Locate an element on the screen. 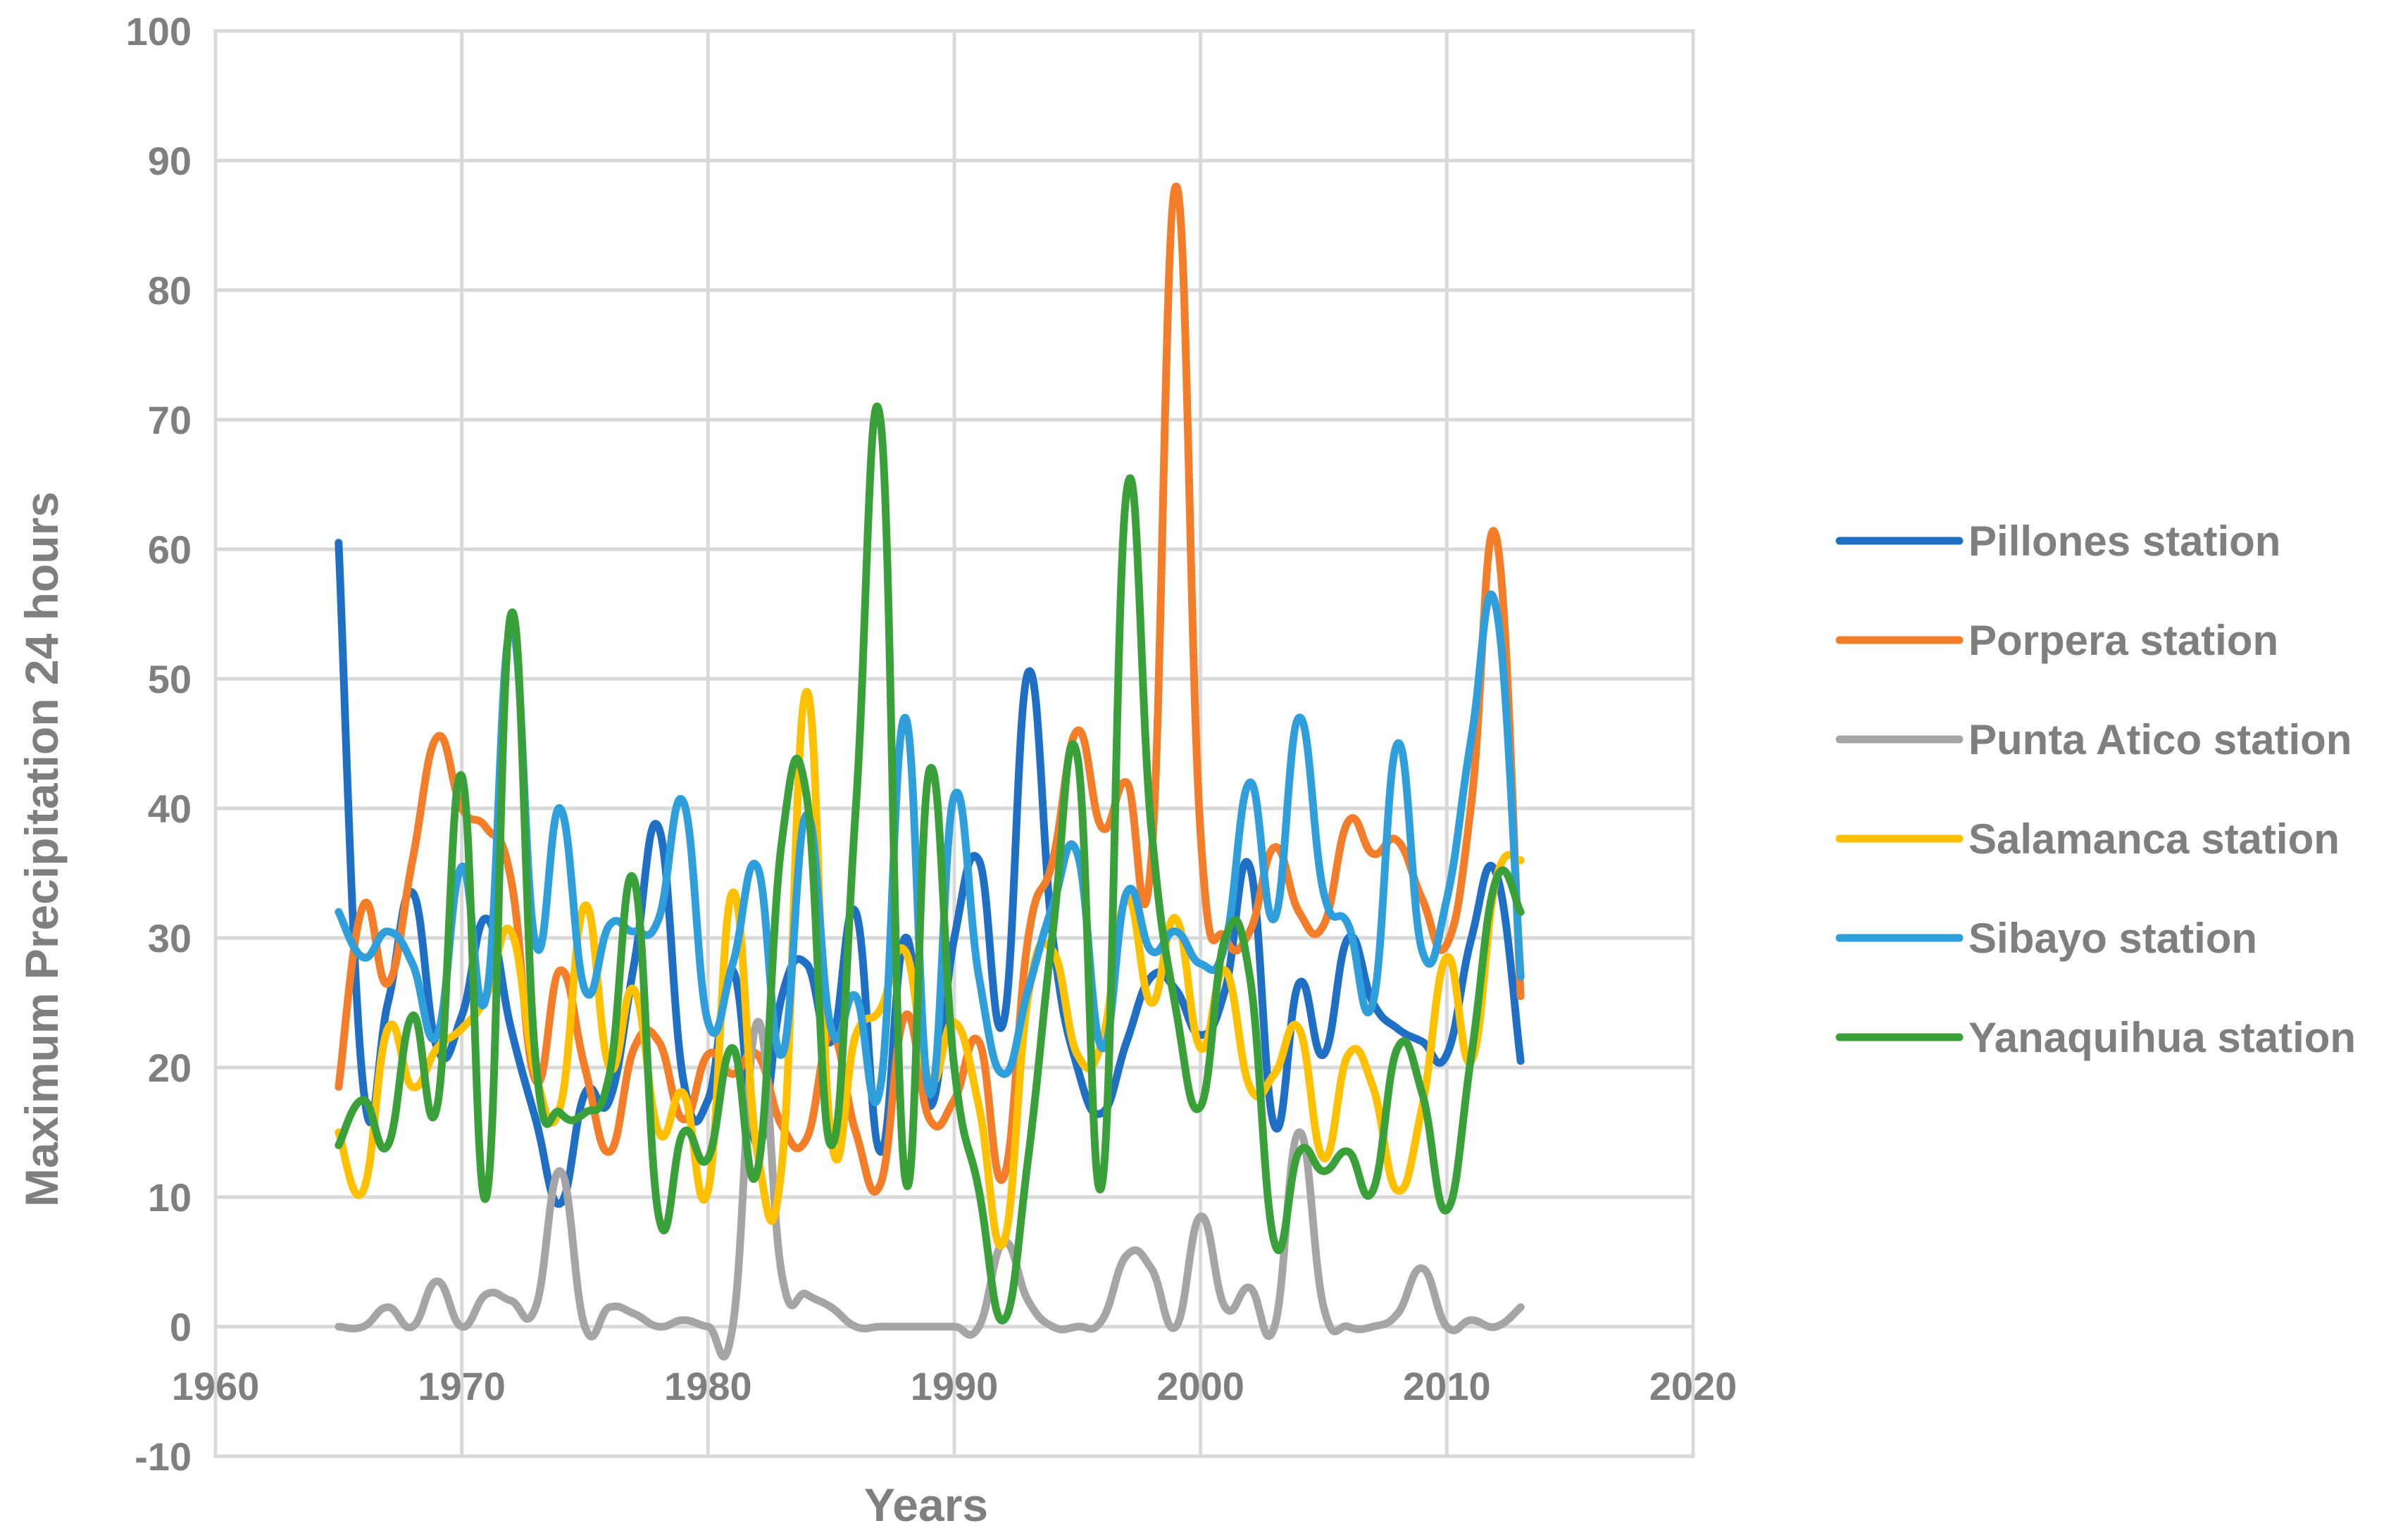 Image resolution: width=2403 pixels, height=1540 pixels. y-tick-label: 60 is located at coordinates (170, 549).